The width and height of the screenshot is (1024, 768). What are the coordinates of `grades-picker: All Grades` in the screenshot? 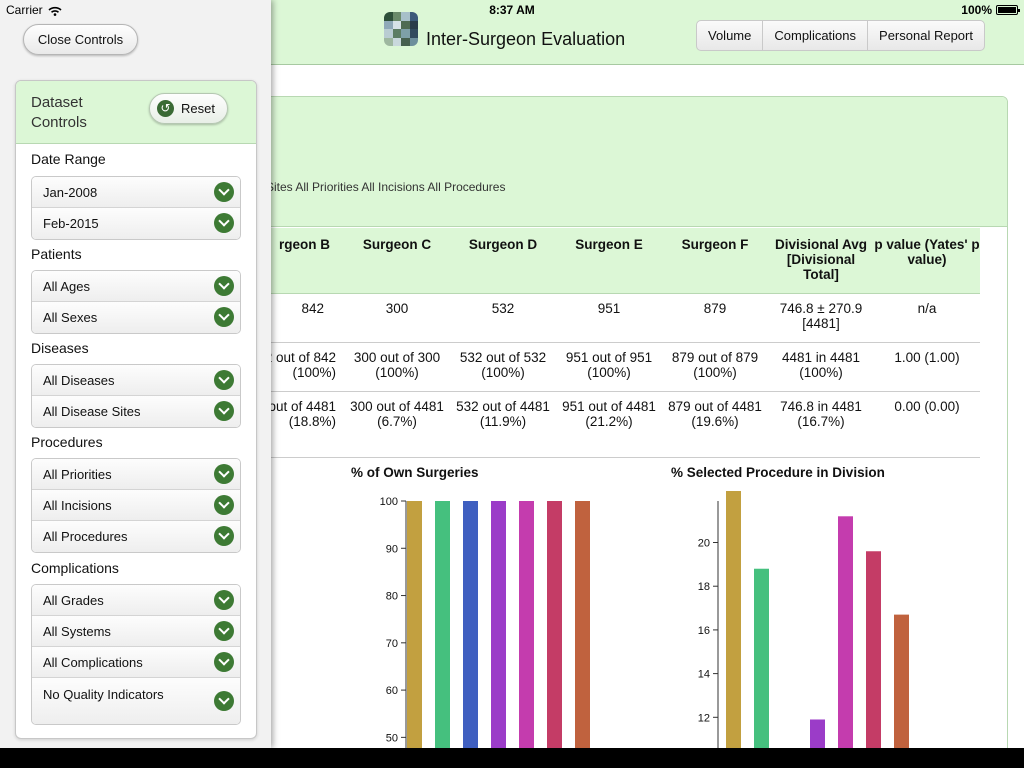 It's located at (136, 600).